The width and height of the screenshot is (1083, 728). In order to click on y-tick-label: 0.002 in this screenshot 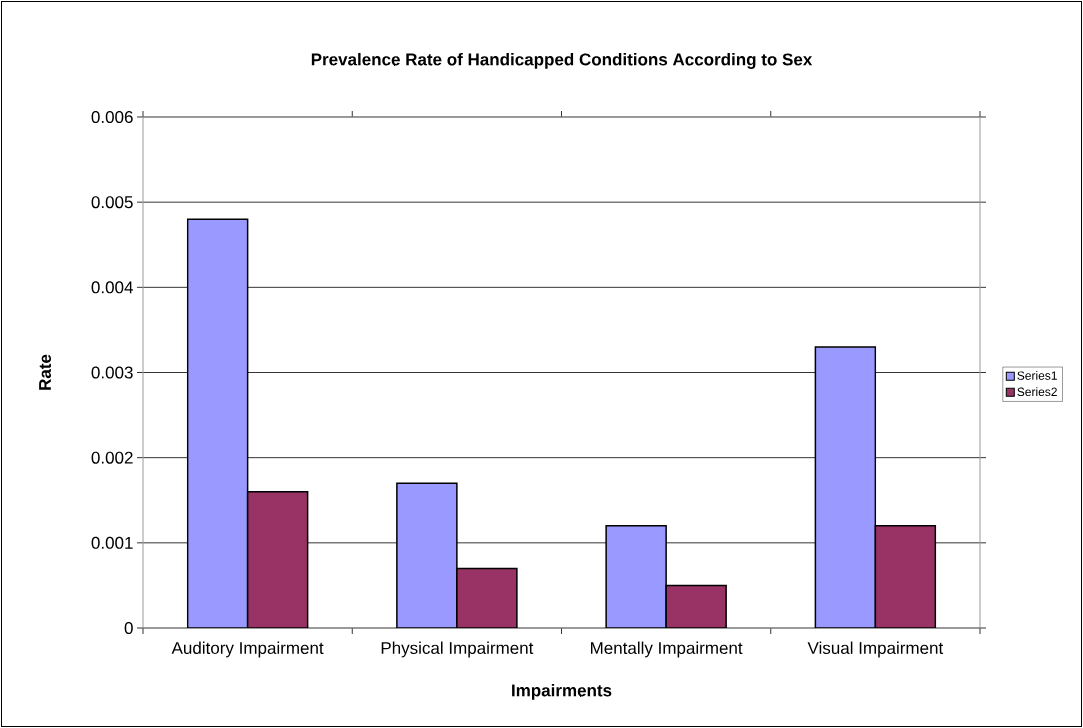, I will do `click(112, 457)`.